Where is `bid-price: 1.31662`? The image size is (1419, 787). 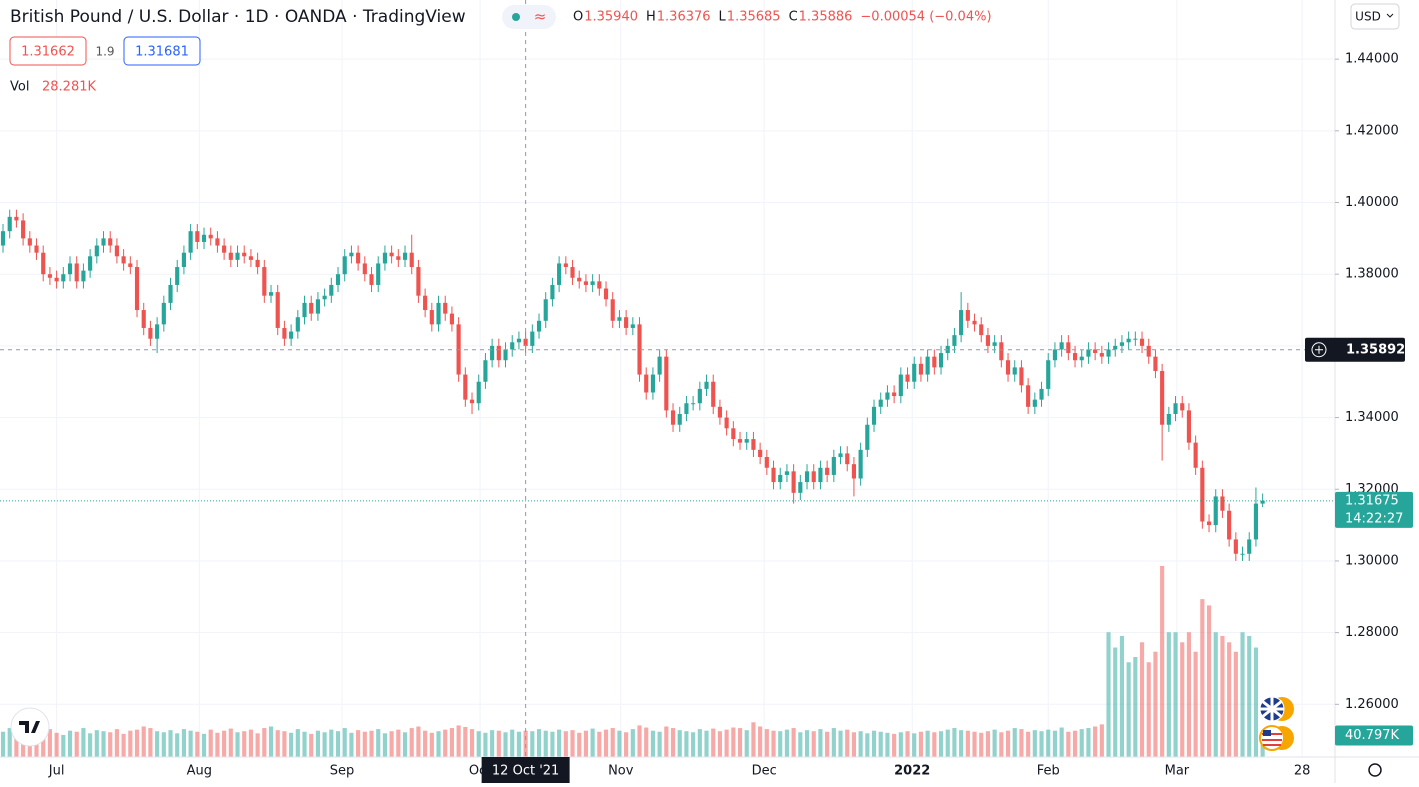 bid-price: 1.31662 is located at coordinates (48, 52).